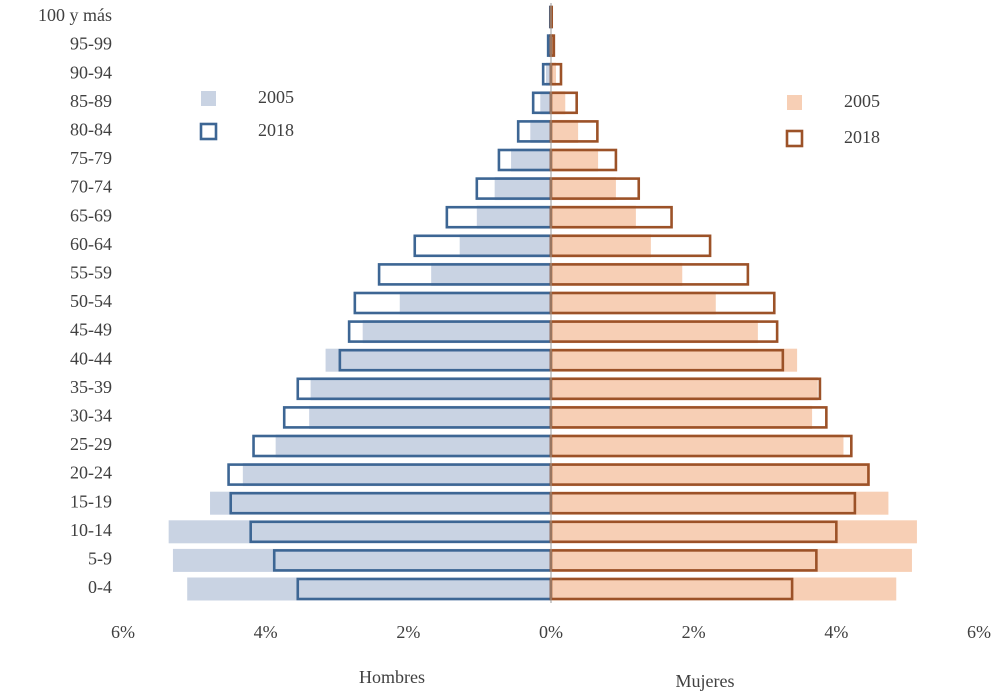 The height and width of the screenshot is (694, 997). What do you see at coordinates (91, 244) in the screenshot?
I see `y-tick-label: 60-64` at bounding box center [91, 244].